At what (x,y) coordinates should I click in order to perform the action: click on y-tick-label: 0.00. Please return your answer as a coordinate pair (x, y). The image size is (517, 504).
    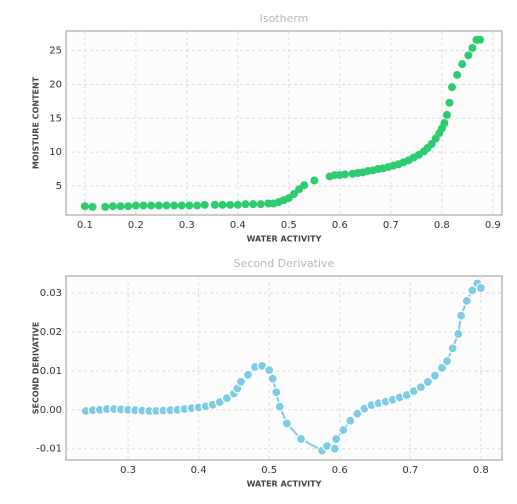
    Looking at the image, I should click on (51, 410).